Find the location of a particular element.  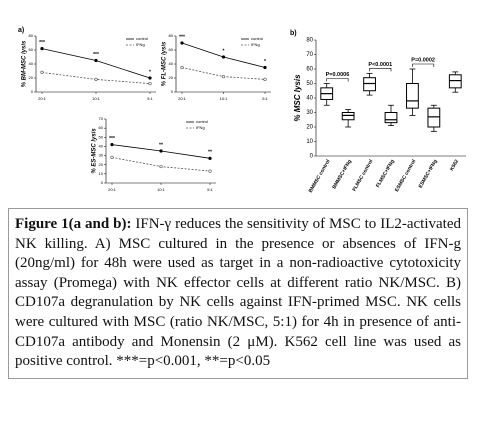

x-tick-label: FLMSC control is located at coordinates (362, 175).